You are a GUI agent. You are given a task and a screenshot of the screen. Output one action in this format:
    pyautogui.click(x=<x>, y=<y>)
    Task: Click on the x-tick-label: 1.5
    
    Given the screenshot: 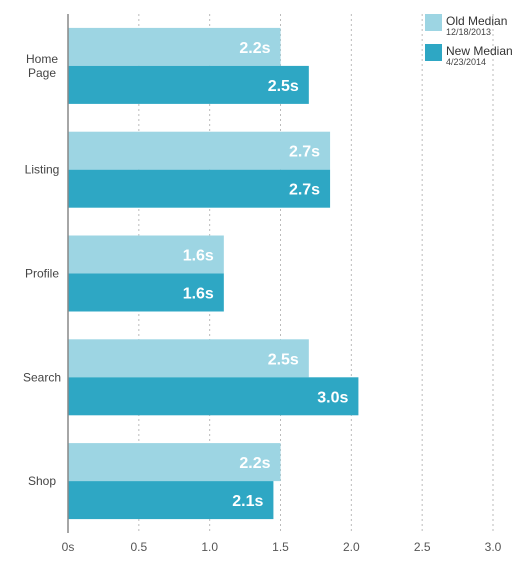 What is the action you would take?
    pyautogui.click(x=280, y=547)
    